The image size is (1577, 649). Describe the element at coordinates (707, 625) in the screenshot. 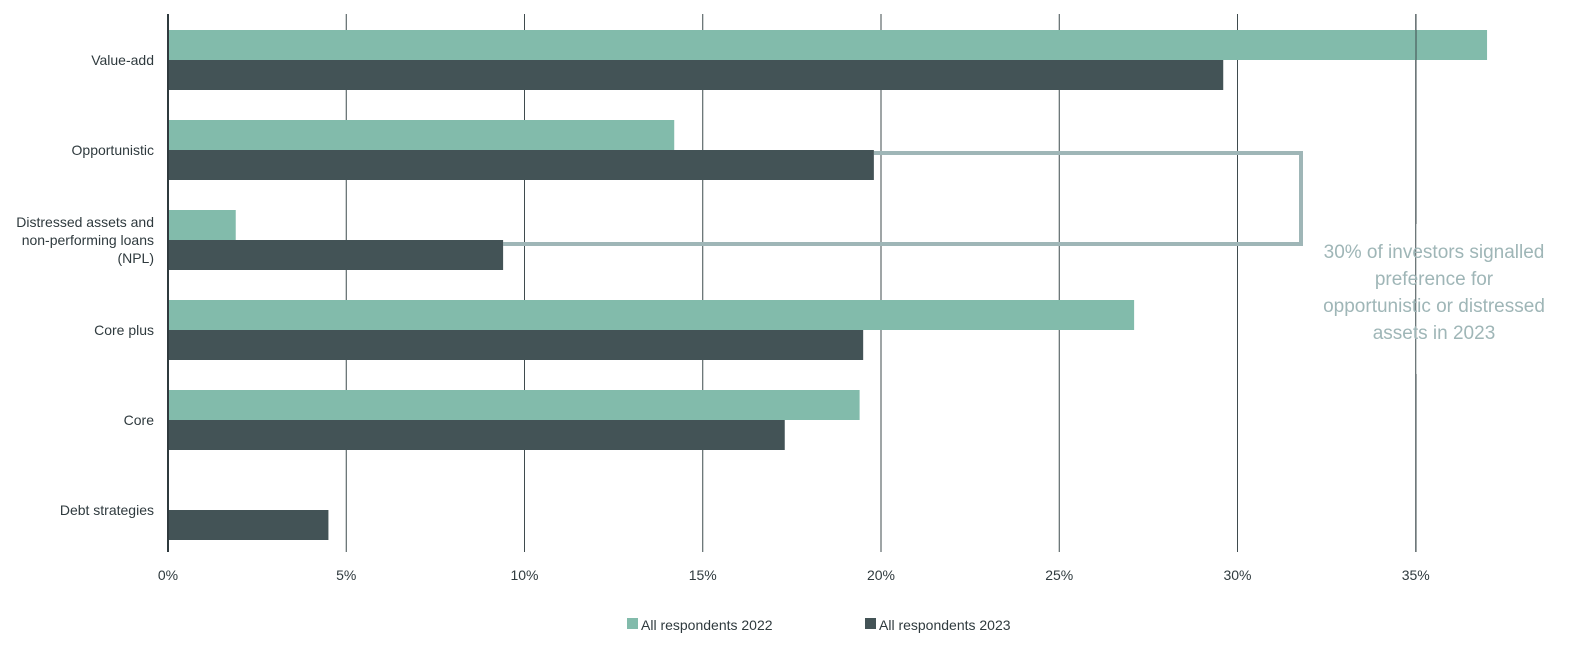

I see `legend-label-0: All respondents 2022` at that location.